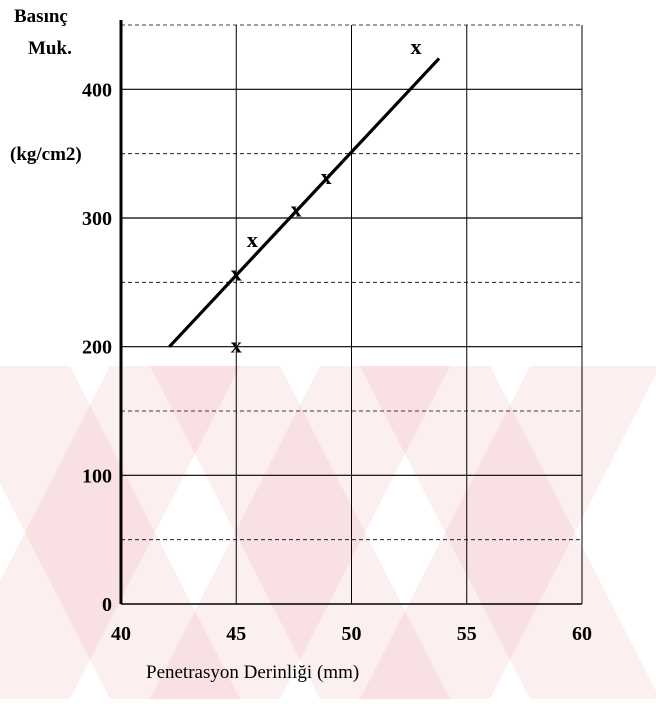 This screenshot has height=704, width=656. I want to click on x-axis-label: Penetrasyon Derinliği (mm), so click(253, 672).